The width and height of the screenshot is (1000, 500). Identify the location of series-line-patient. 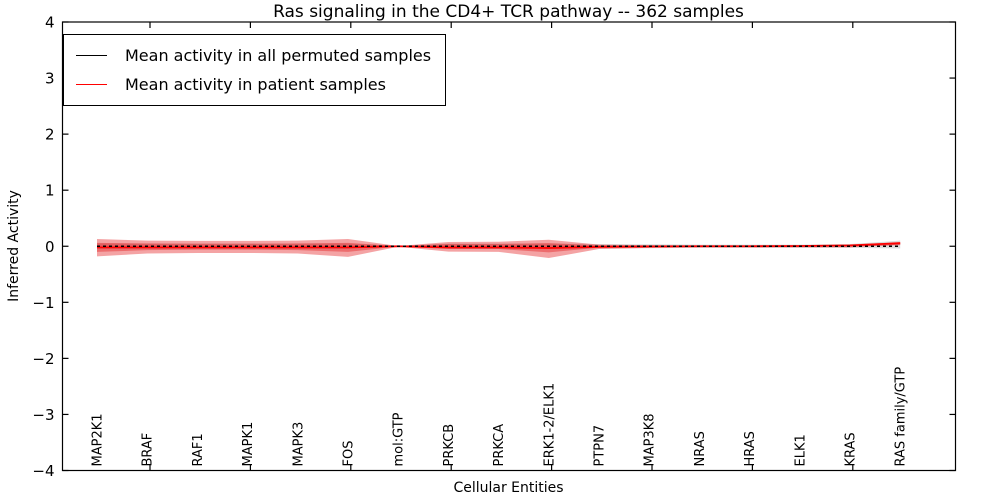
(499, 245).